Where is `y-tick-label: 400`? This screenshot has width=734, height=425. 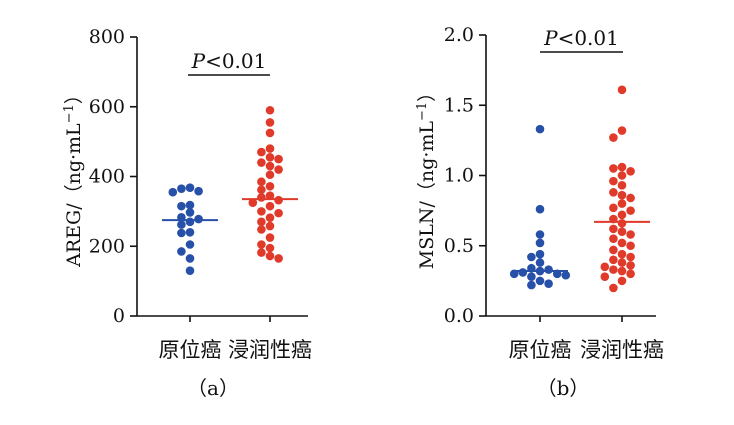 y-tick-label: 400 is located at coordinates (107, 177).